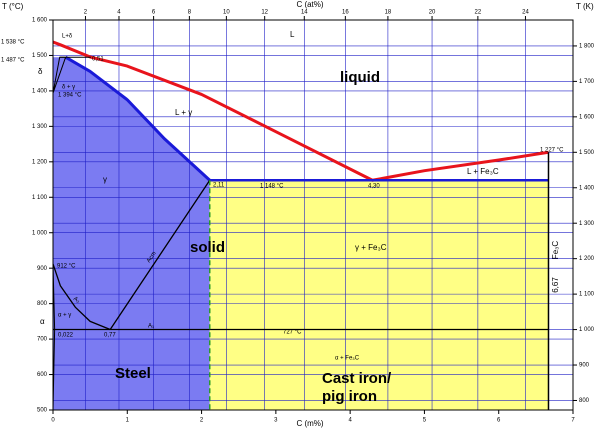 Image resolution: width=600 pixels, height=430 pixels. What do you see at coordinates (555, 285) in the screenshot?
I see `annotation: 6,67` at bounding box center [555, 285].